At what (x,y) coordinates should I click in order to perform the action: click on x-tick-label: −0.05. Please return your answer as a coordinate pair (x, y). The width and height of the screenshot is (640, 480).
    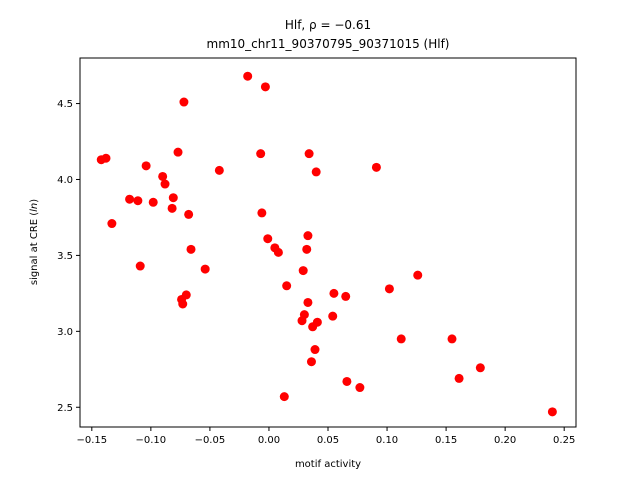
    Looking at the image, I should click on (210, 440).